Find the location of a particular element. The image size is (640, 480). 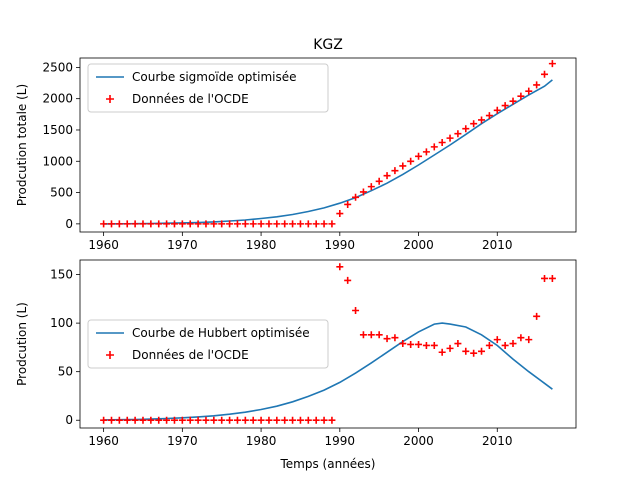

bottom-plot-data-point-2008 is located at coordinates (482, 351).